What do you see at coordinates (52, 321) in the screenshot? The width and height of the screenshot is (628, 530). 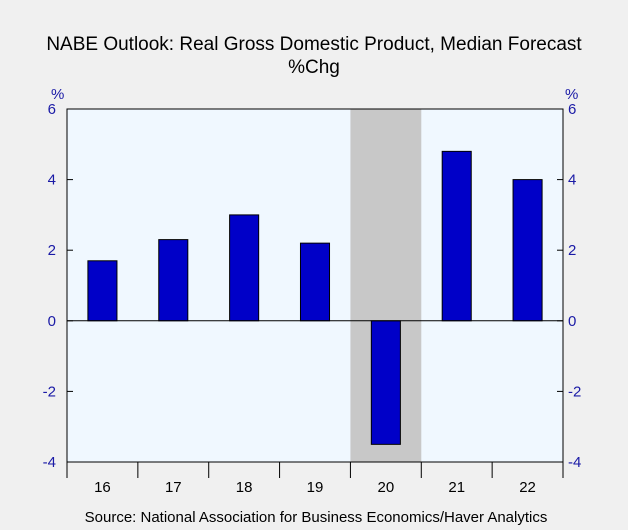 I see `y-tick-label-left: 0` at bounding box center [52, 321].